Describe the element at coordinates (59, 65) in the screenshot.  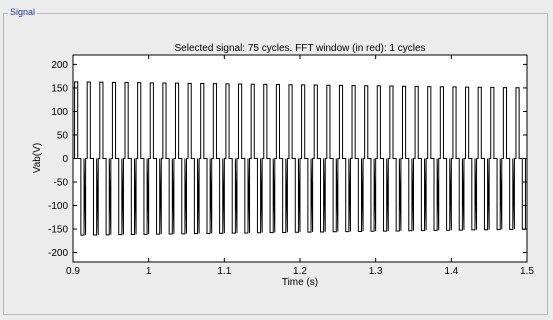
I see `y-tick-label: 200` at that location.